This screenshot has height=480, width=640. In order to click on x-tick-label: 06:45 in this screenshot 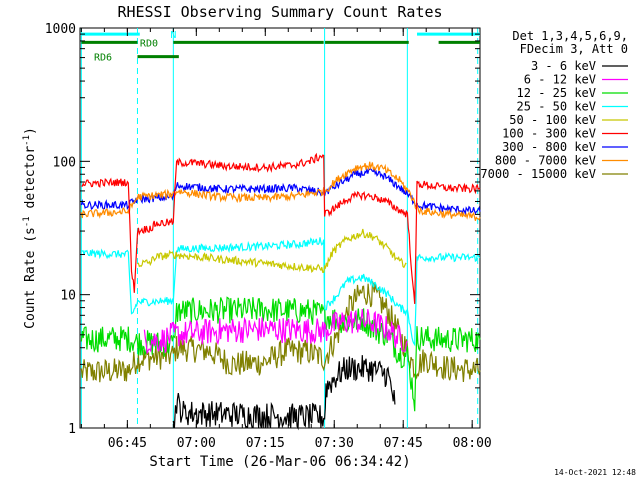, I will do `click(127, 443)`.